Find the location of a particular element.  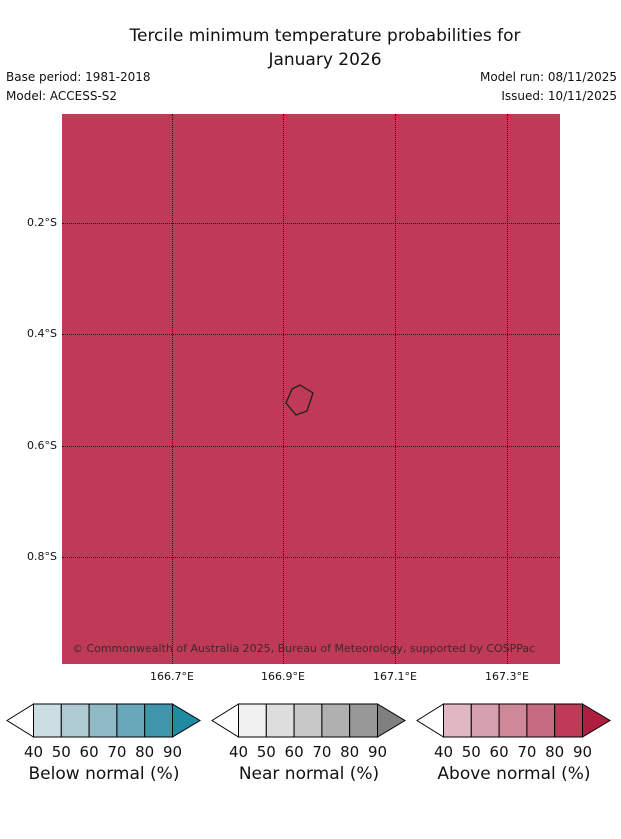

base-period-label: Base period: 1981-2018 is located at coordinates (78, 77).